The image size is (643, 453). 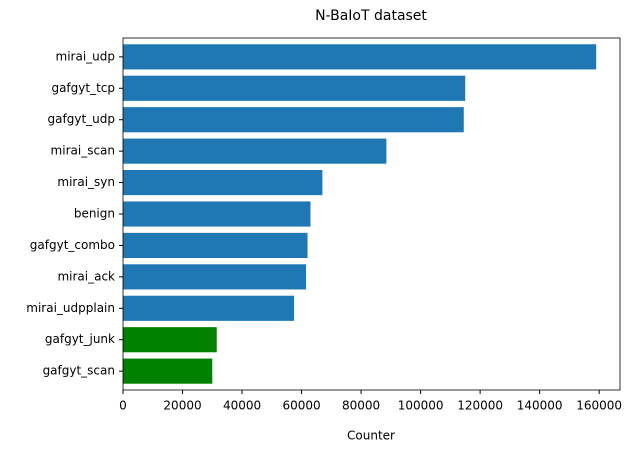 I want to click on x-tick-label: 80000, so click(x=361, y=406).